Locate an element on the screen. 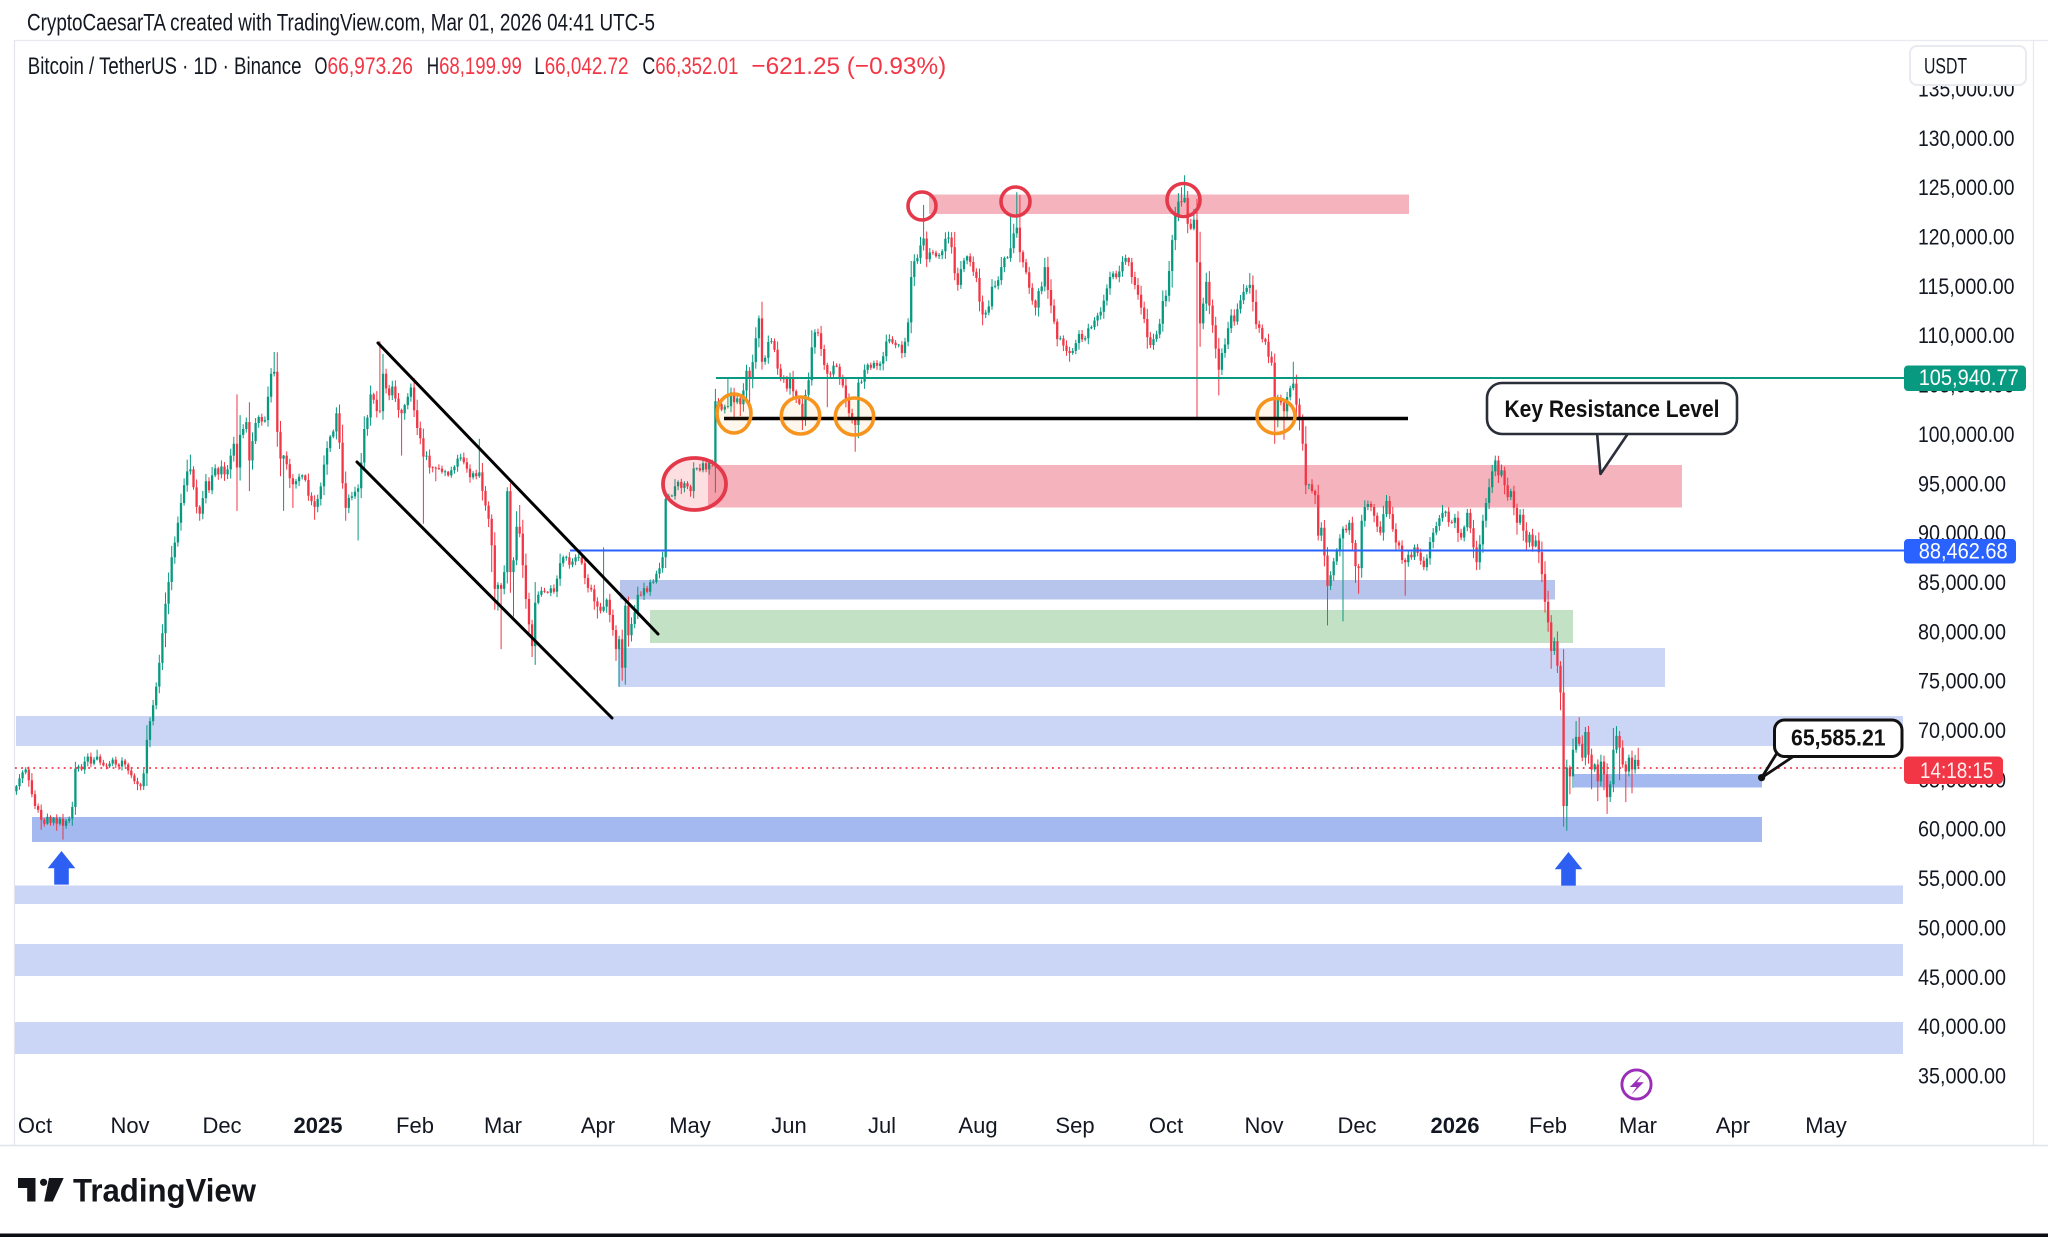  svg-text: 110,000.00 is located at coordinates (1966, 335).